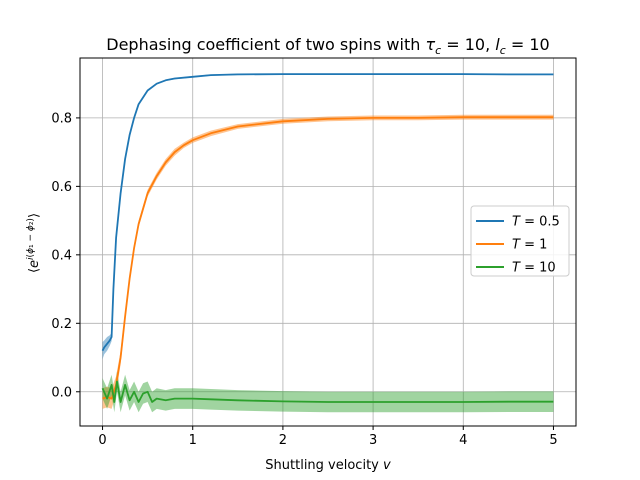  I want to click on legend-label-2: T = 10, so click(534, 268).